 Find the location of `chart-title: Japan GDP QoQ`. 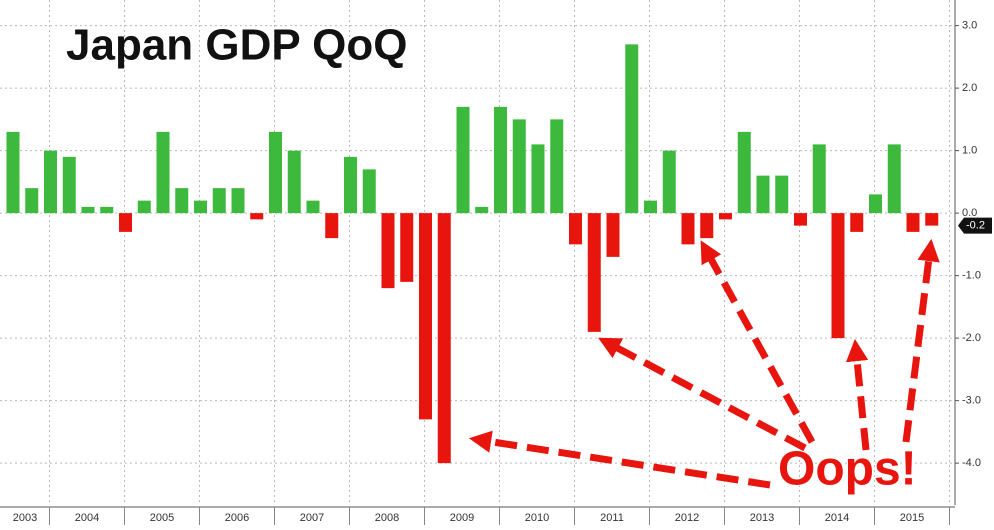

chart-title: Japan GDP QoQ is located at coordinates (237, 45).